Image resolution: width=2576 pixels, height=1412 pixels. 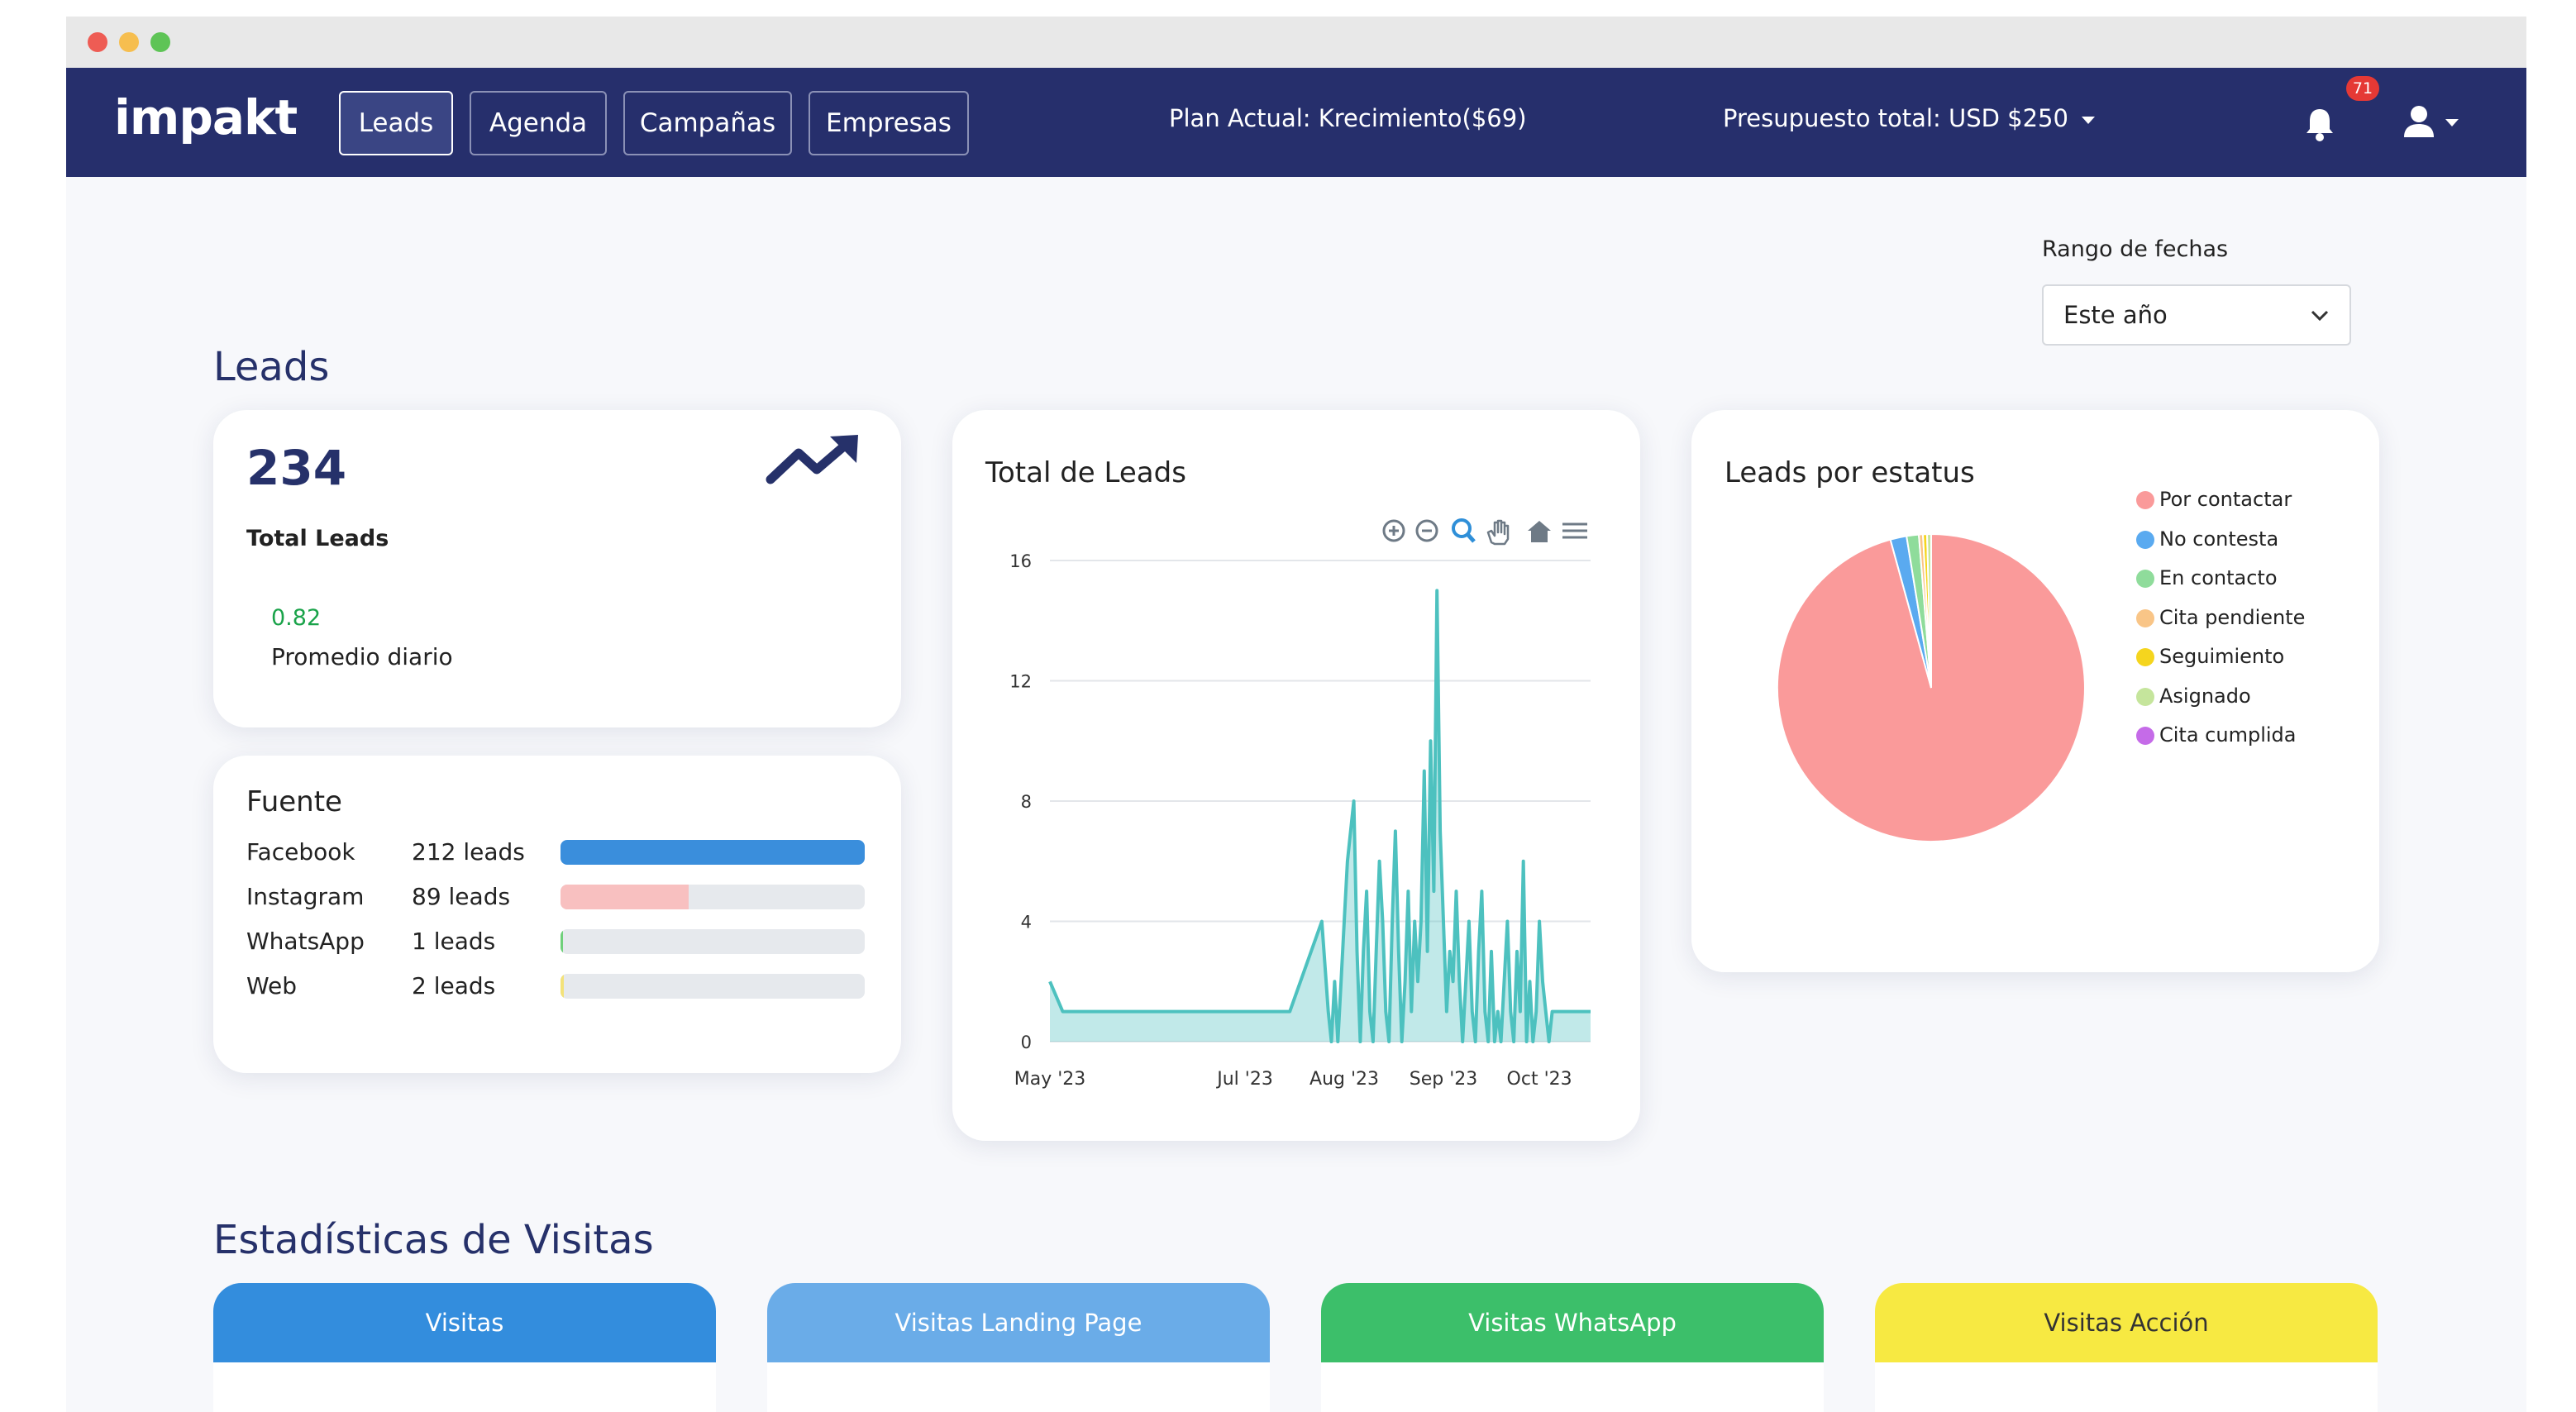 I want to click on zoom-out-icon, so click(x=1426, y=530).